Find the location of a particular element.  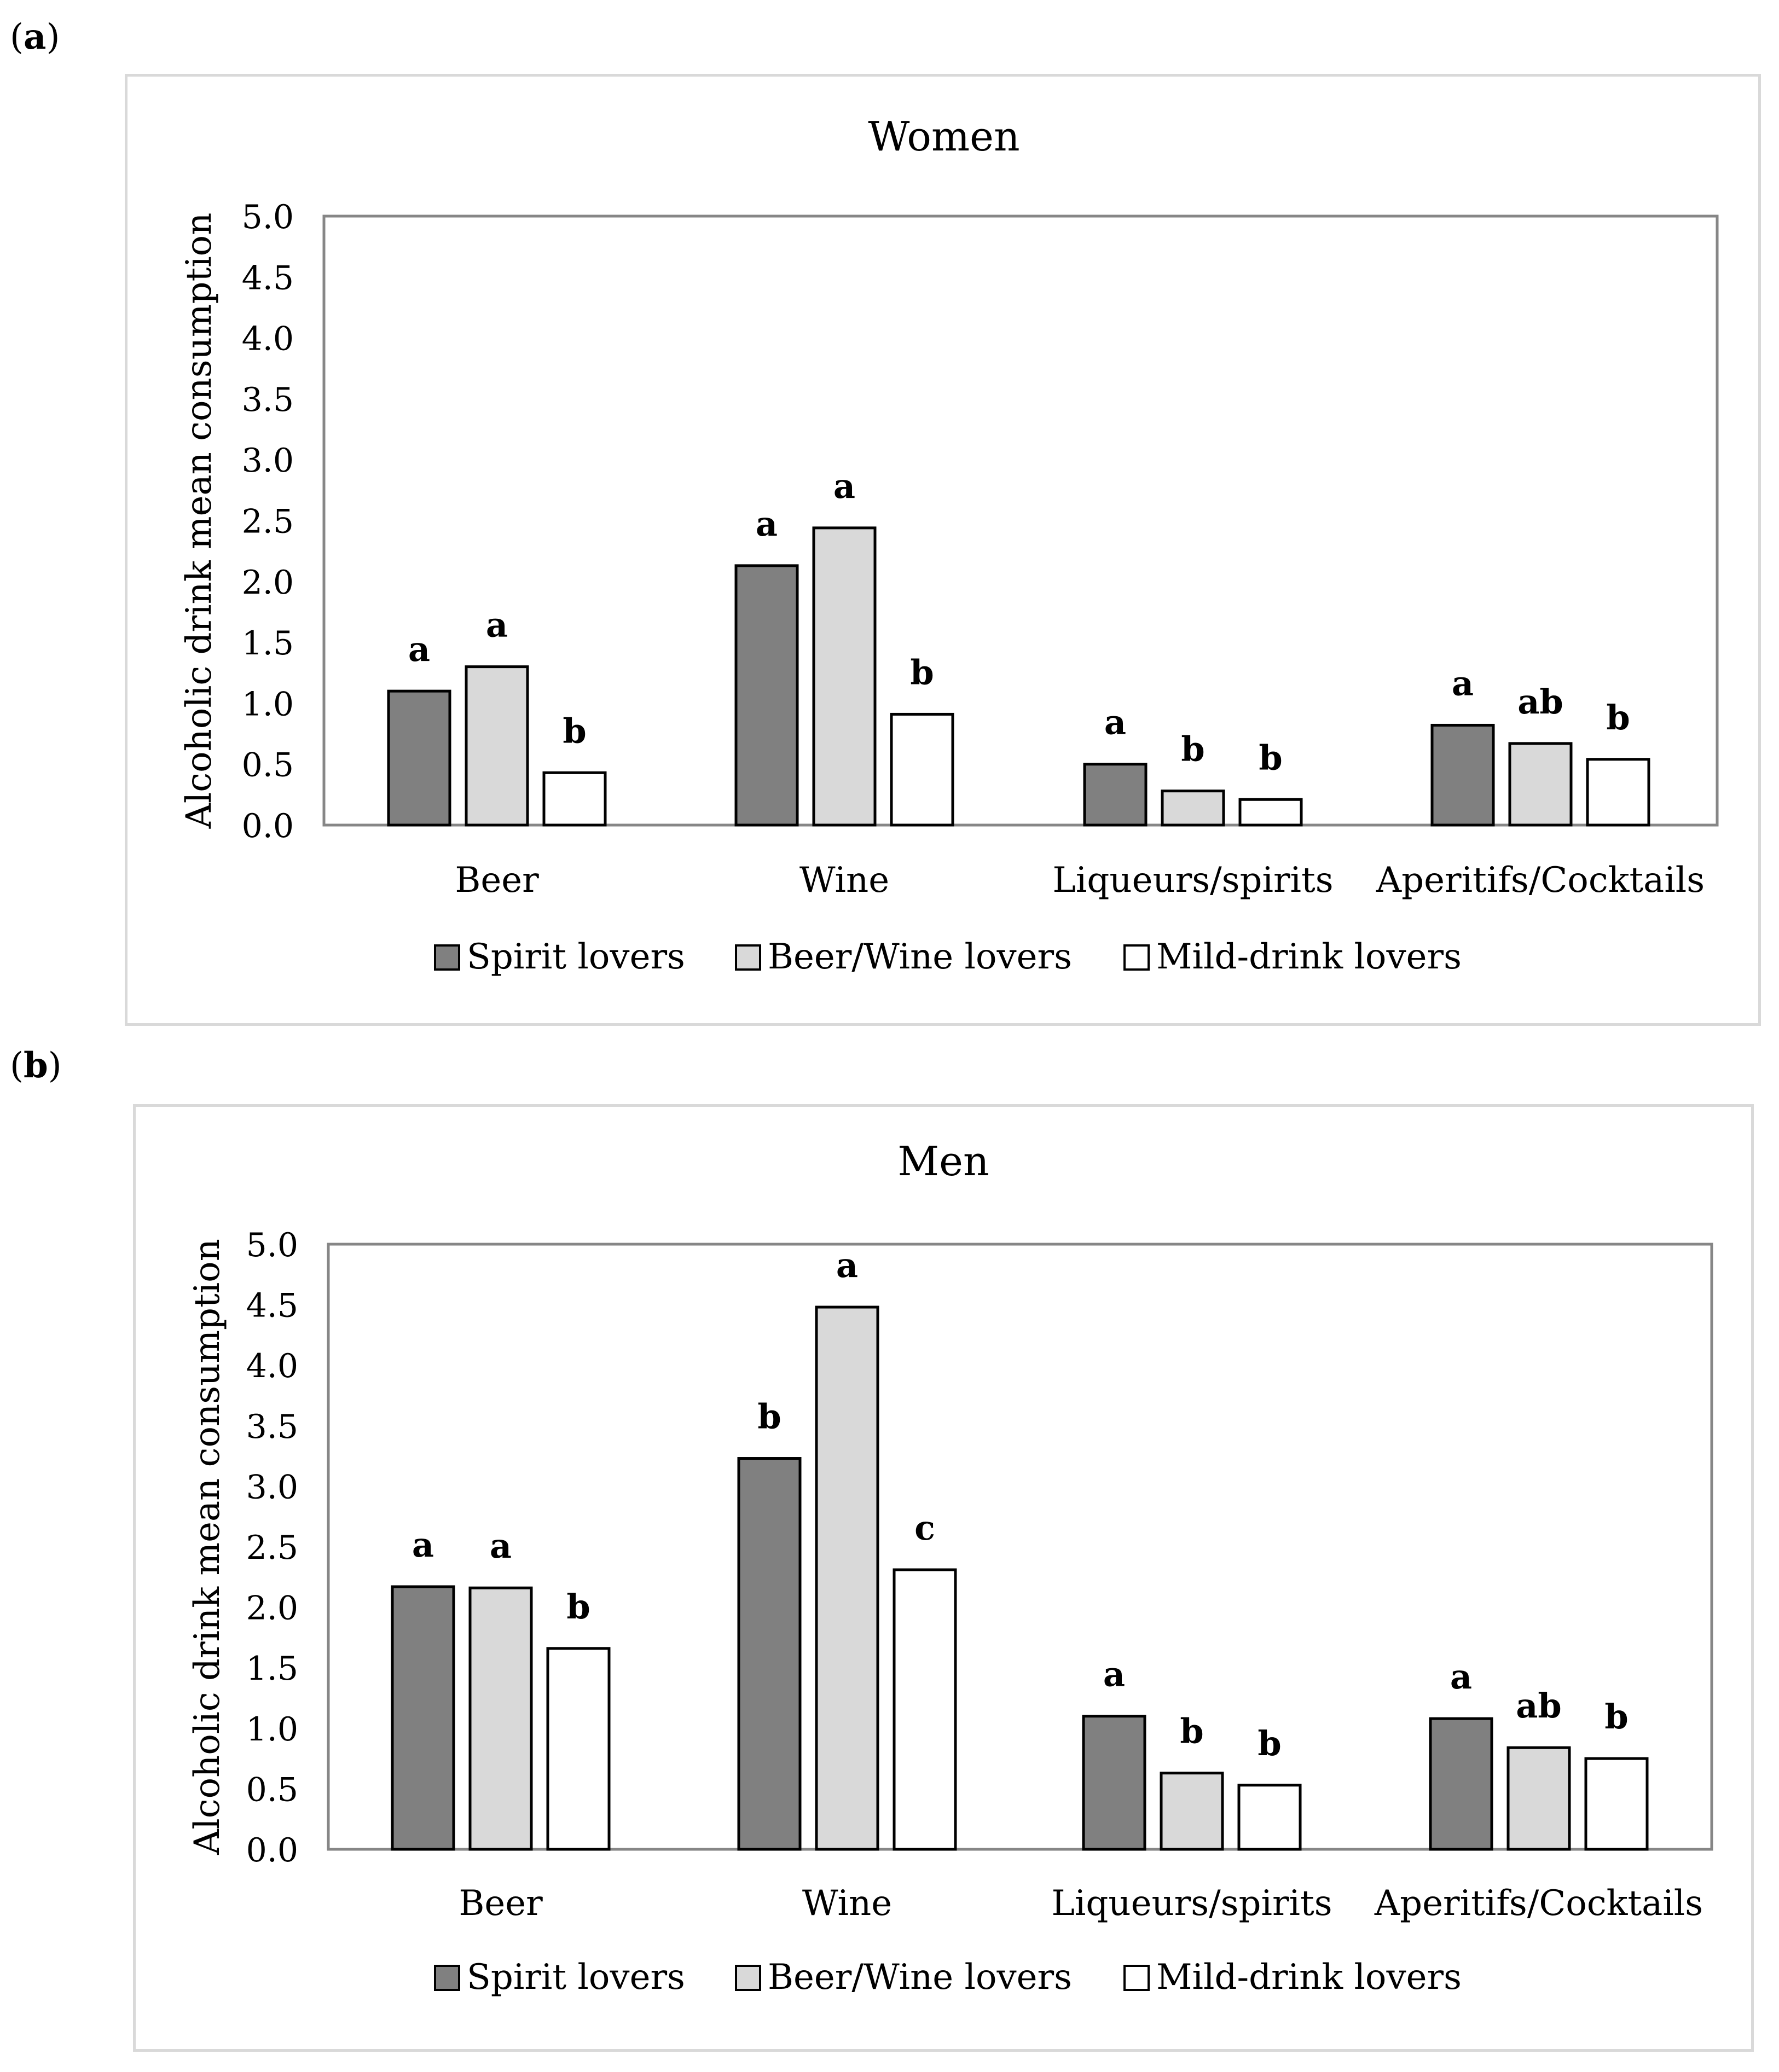

panel-label-a: (a) is located at coordinates (35, 36).